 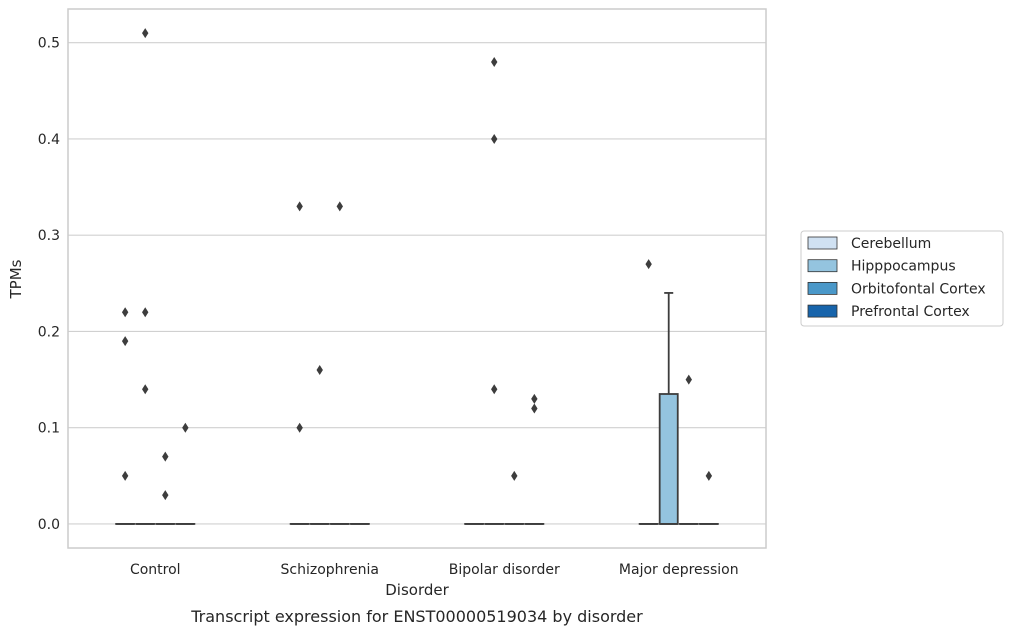 I want to click on legend-frame, so click(x=902, y=278).